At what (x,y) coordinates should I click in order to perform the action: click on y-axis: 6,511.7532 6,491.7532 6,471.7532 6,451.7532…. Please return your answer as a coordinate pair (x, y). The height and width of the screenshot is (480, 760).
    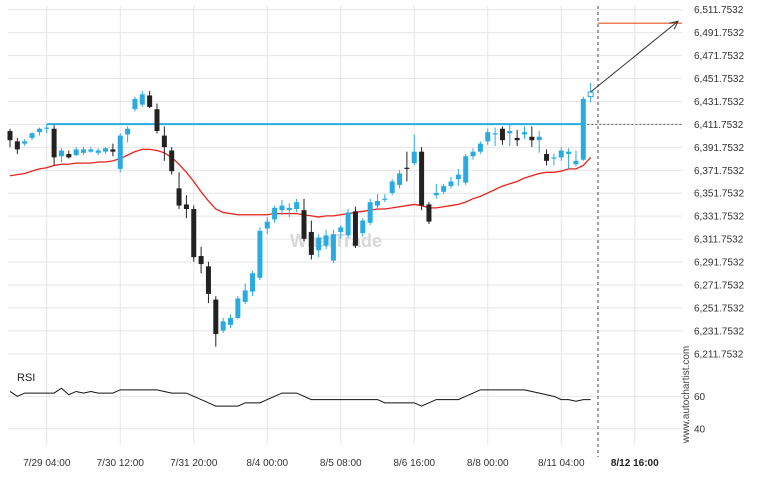
    Looking at the image, I should click on (719, 220).